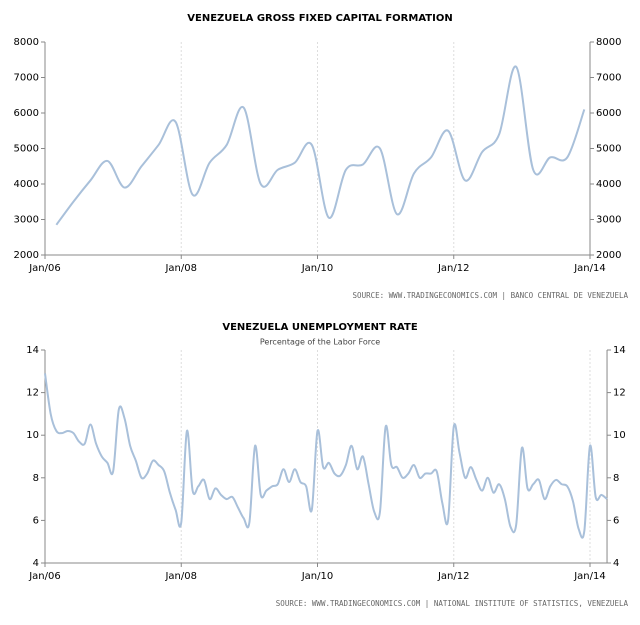 Image resolution: width=640 pixels, height=625 pixels. What do you see at coordinates (619, 435) in the screenshot?
I see `y-tick-label-right: 10` at bounding box center [619, 435].